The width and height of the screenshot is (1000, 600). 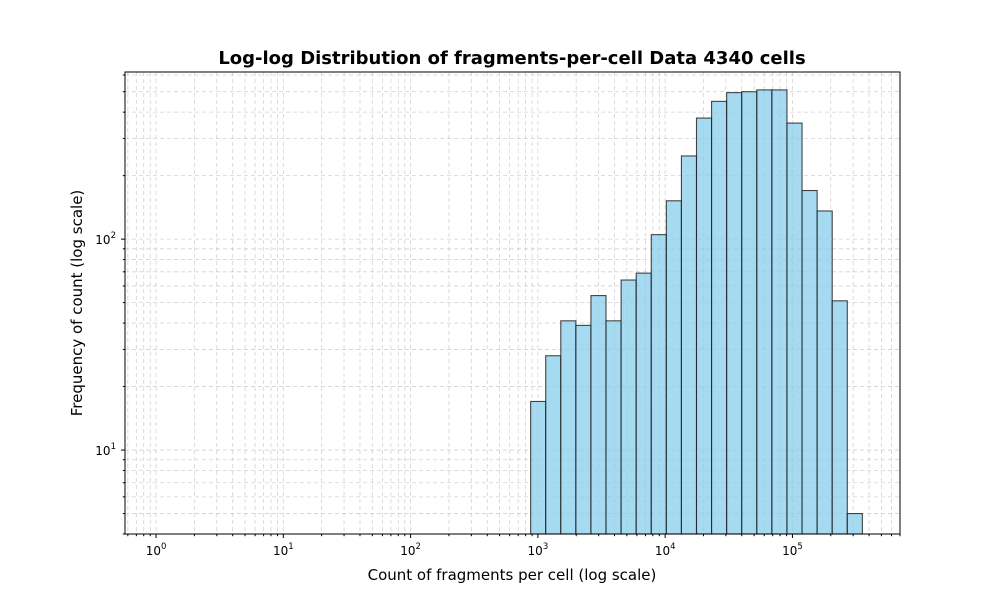 I want to click on y-tick-label: 10², so click(x=105, y=239).